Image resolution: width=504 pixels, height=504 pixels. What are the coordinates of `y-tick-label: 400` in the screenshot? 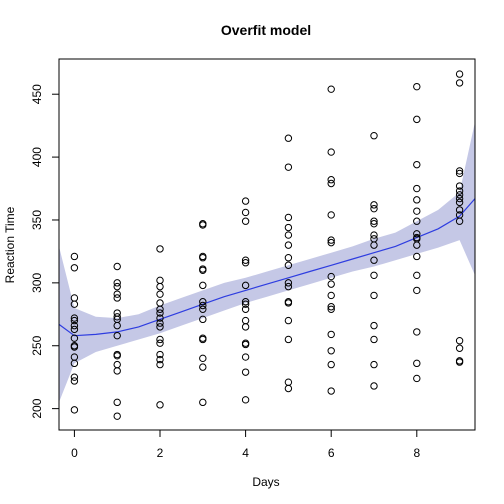 It's located at (37, 157).